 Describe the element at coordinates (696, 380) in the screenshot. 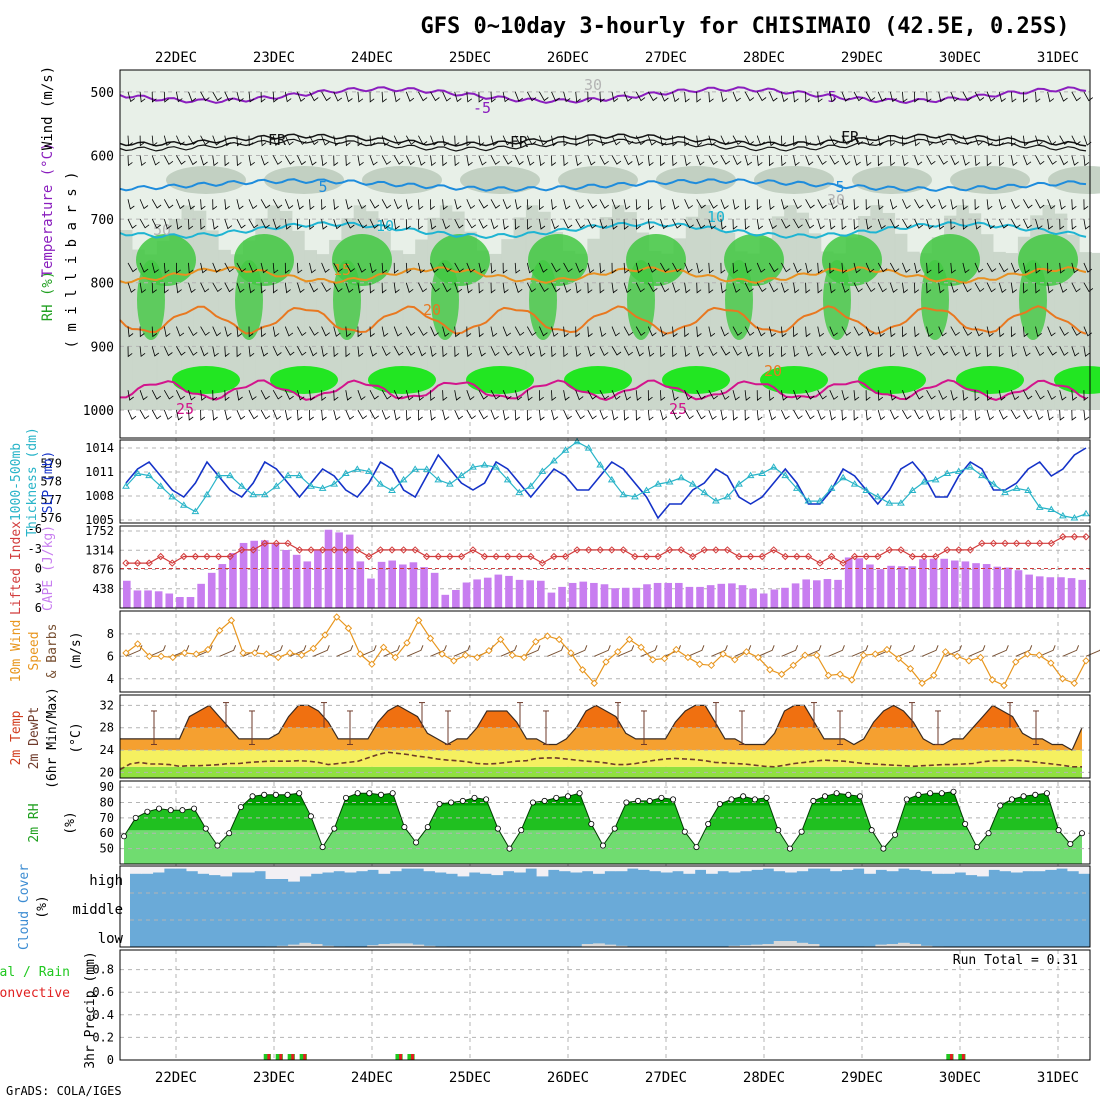

I see `rh-bright-blob` at that location.